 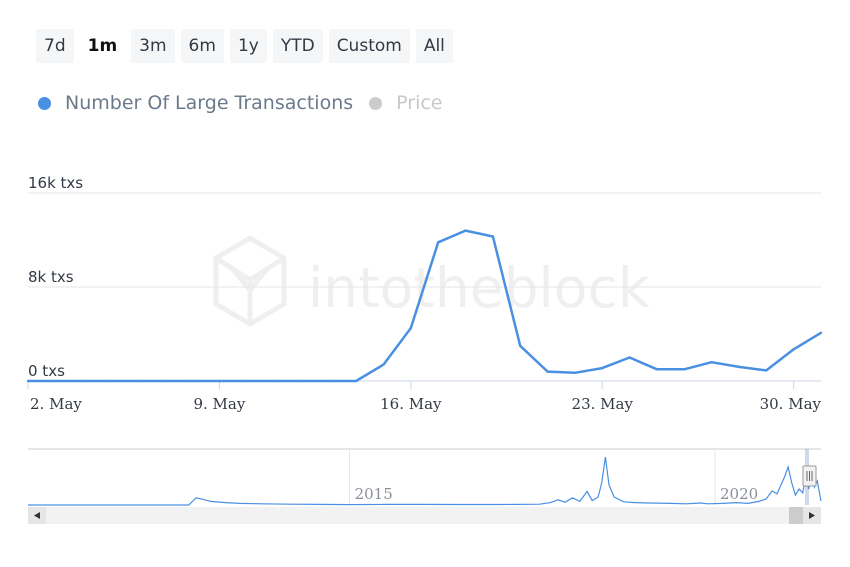 I want to click on range-button-ytd: YTD, so click(x=297, y=46).